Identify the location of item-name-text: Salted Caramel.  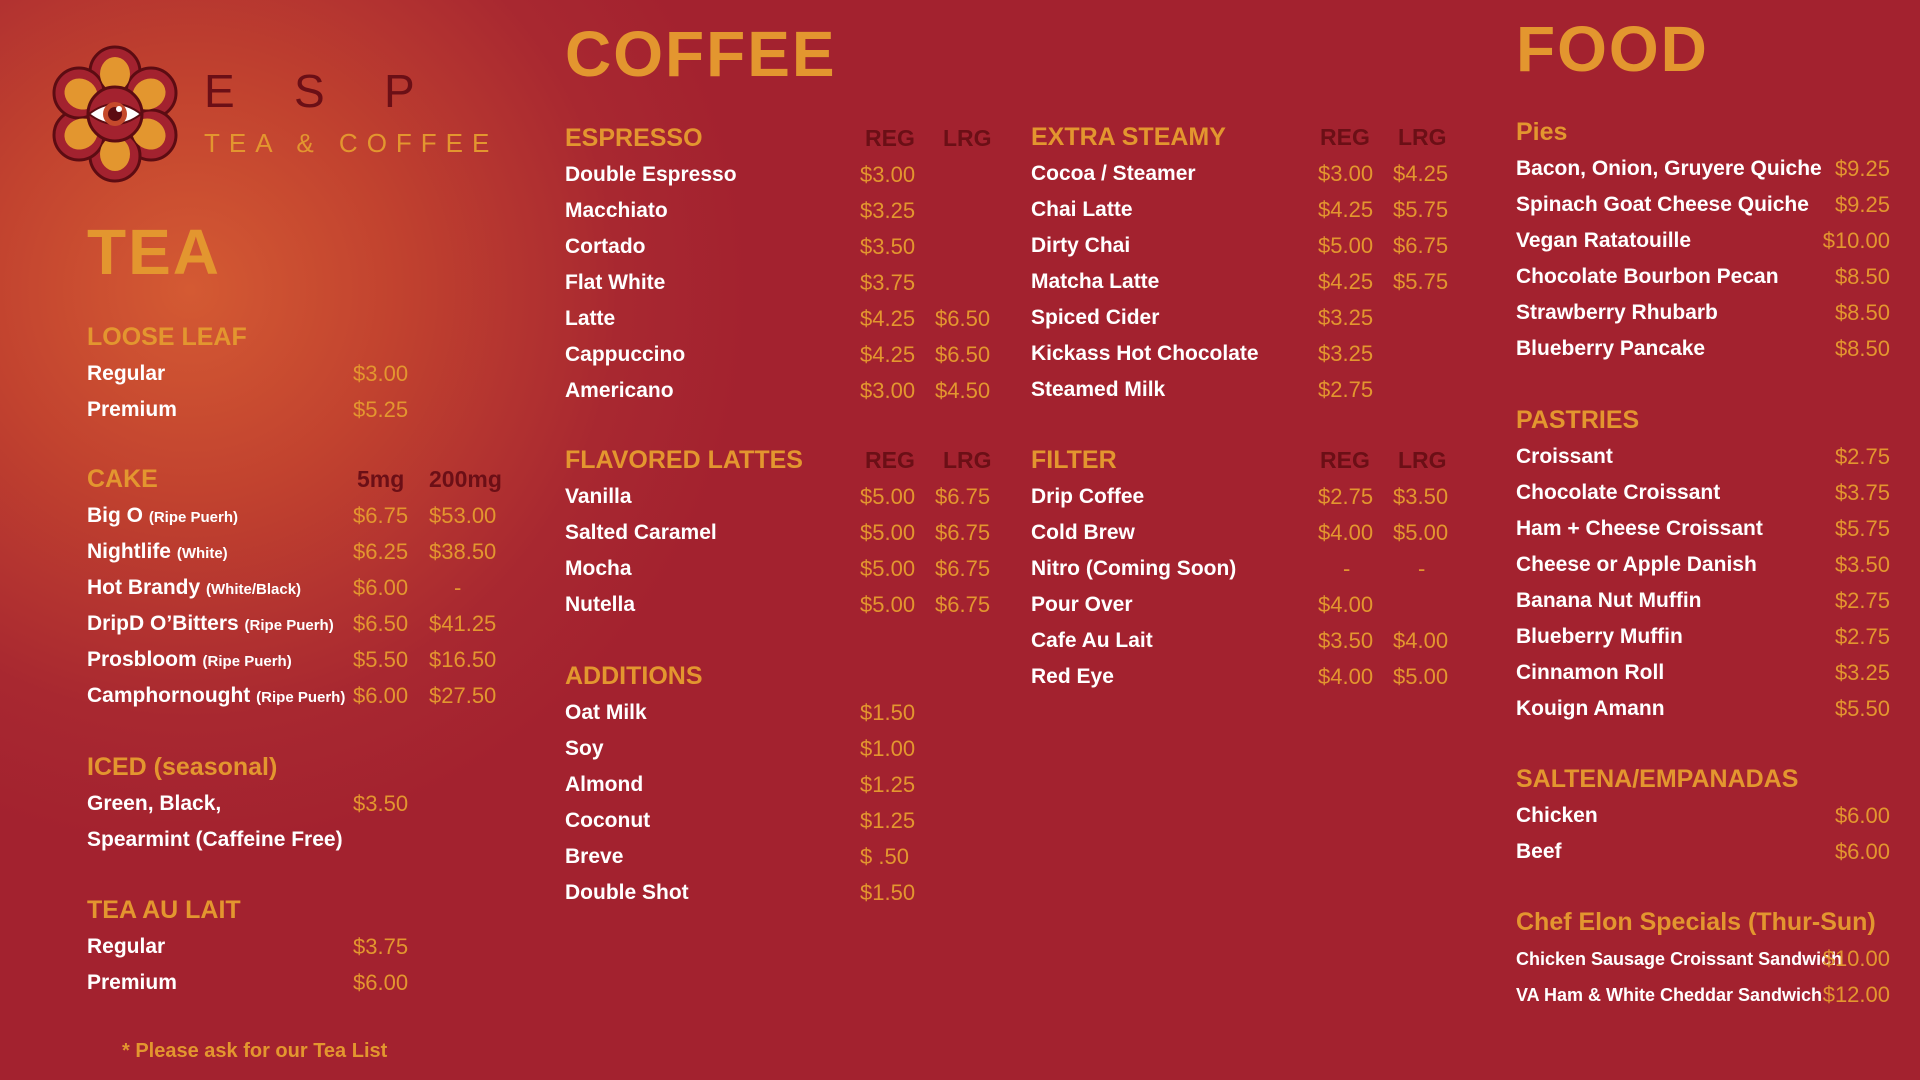
(641, 532).